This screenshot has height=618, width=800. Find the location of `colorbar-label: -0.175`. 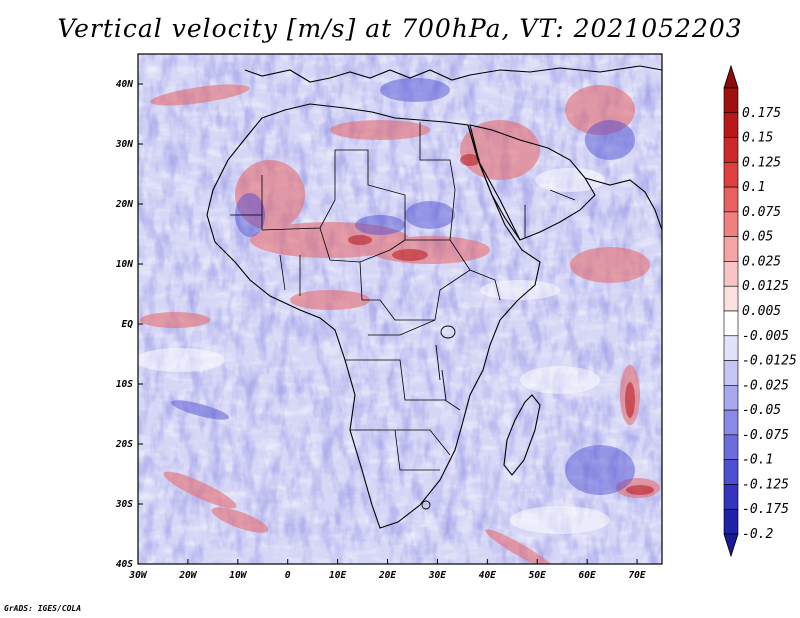

colorbar-label: -0.175 is located at coordinates (765, 509).